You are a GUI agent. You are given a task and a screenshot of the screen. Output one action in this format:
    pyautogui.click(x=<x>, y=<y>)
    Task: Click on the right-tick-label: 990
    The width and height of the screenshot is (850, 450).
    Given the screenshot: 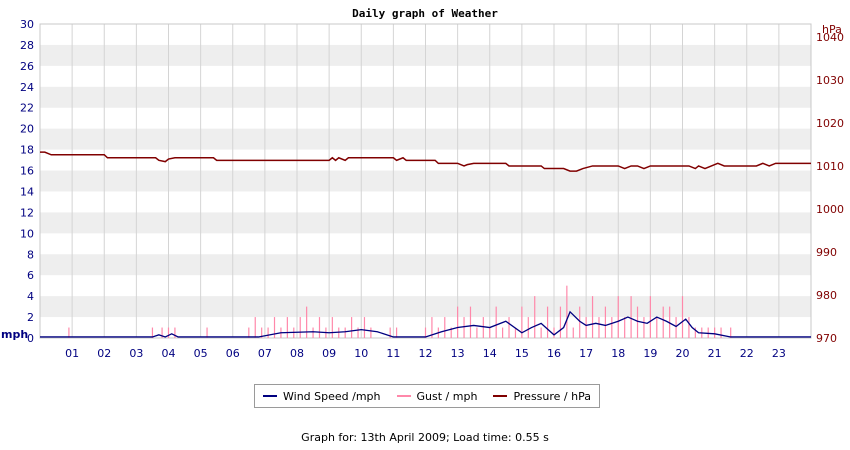 What is the action you would take?
    pyautogui.click(x=826, y=252)
    